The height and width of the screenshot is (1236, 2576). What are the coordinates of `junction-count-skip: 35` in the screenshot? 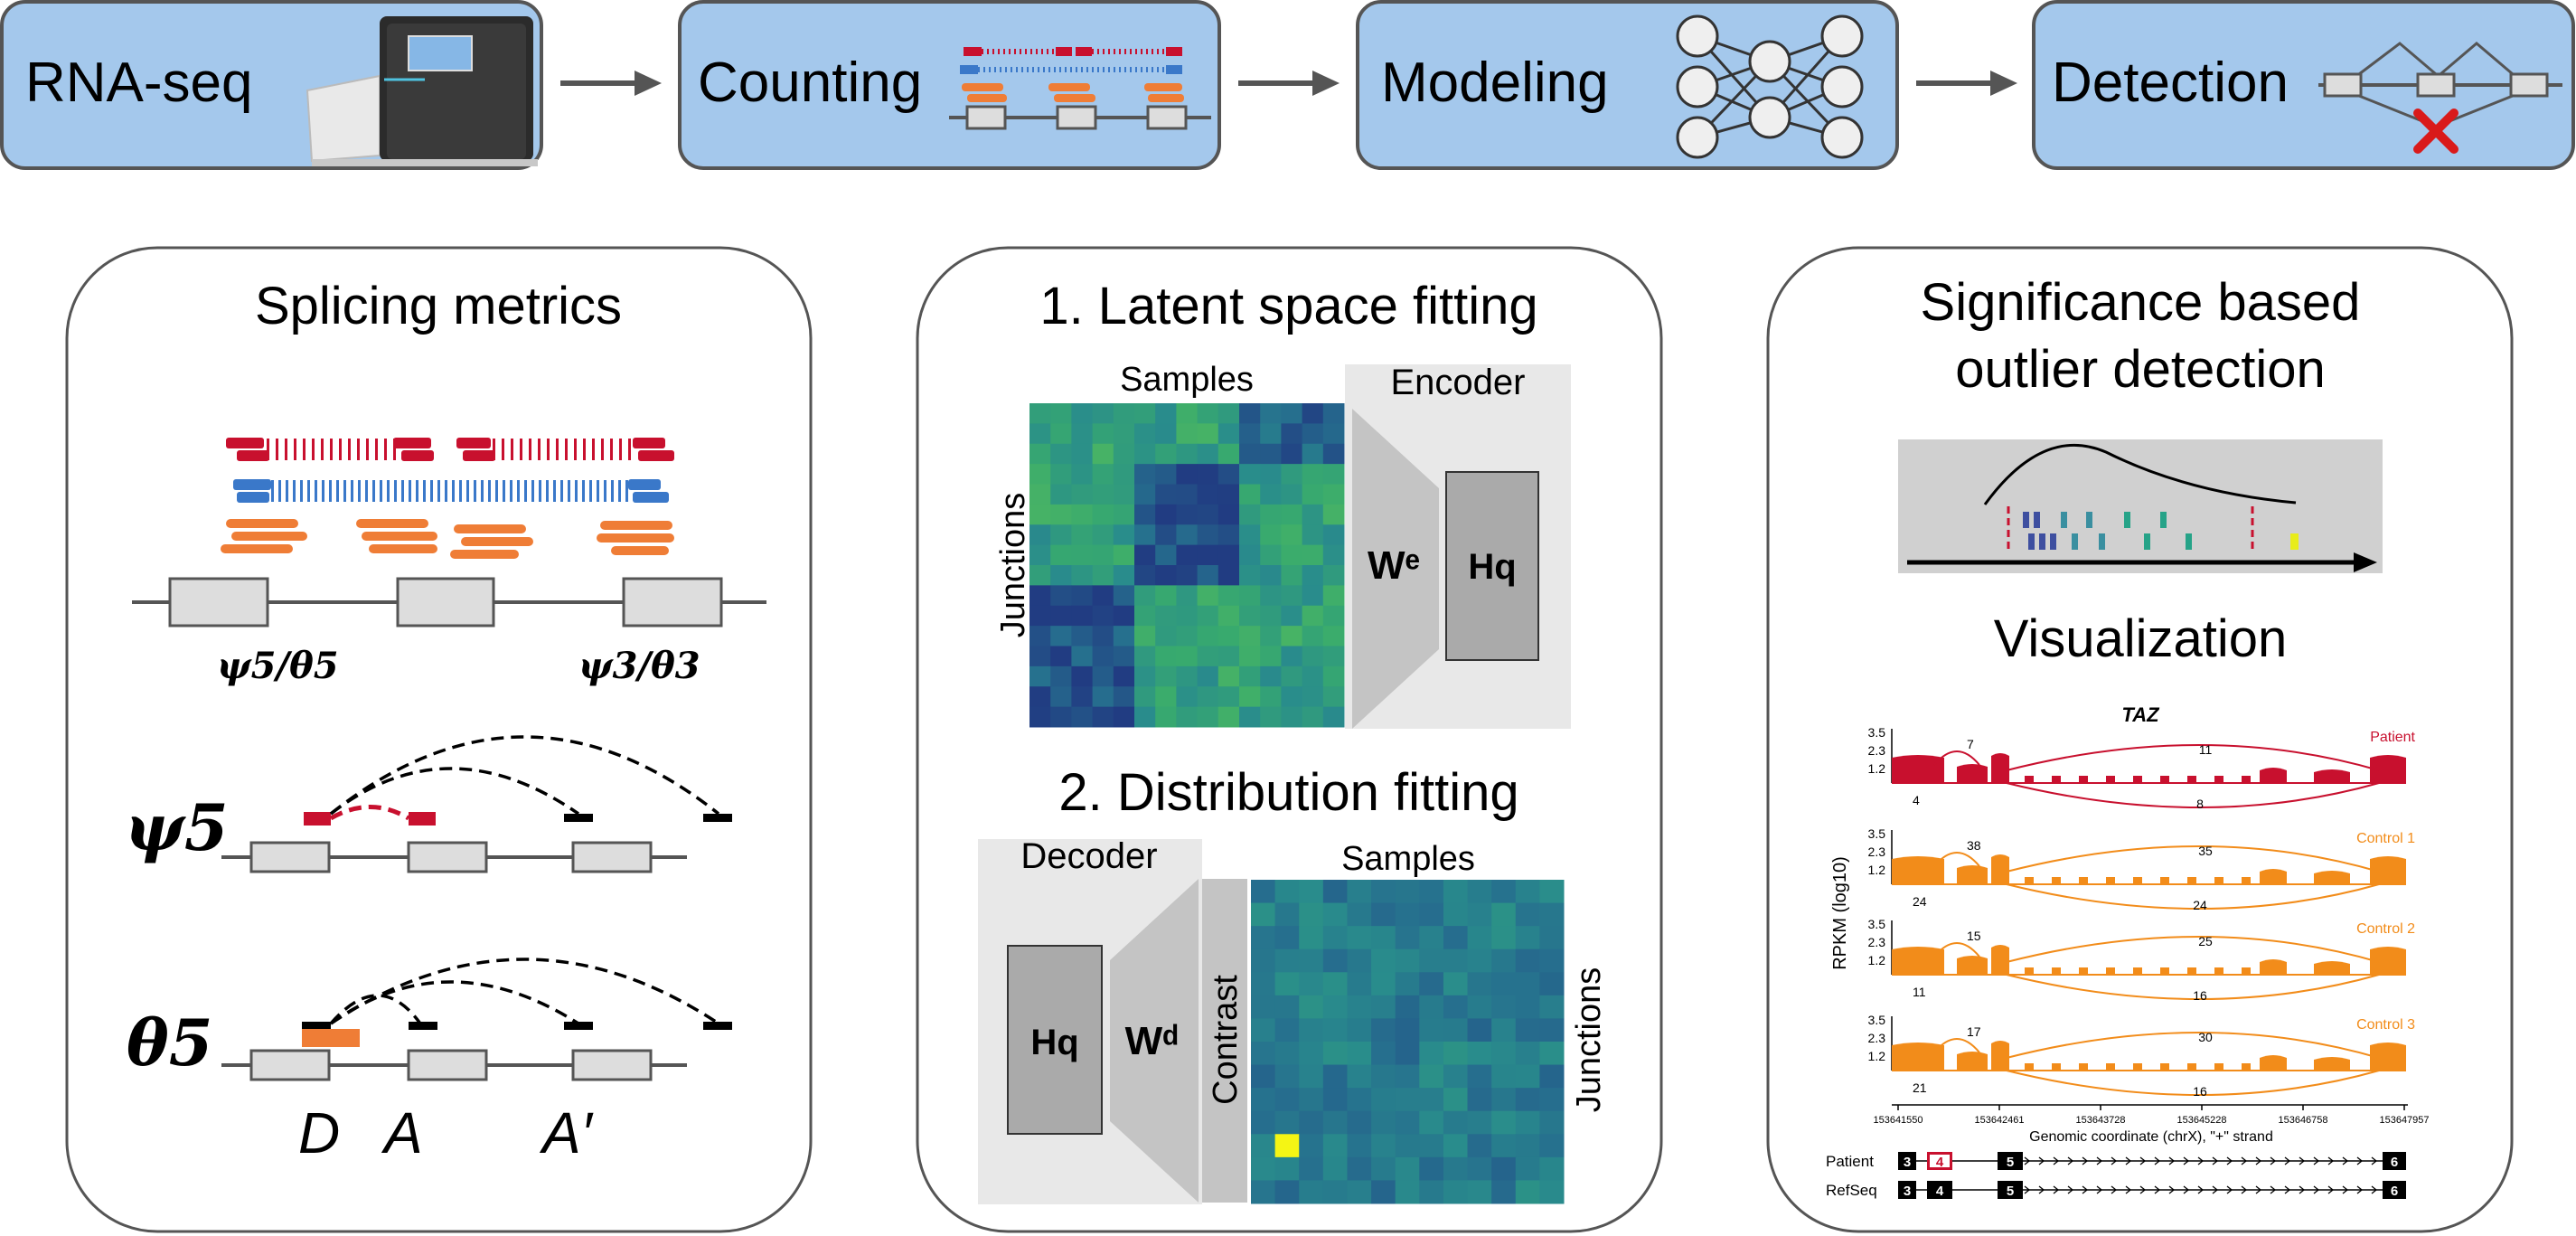 It's located at (2206, 851).